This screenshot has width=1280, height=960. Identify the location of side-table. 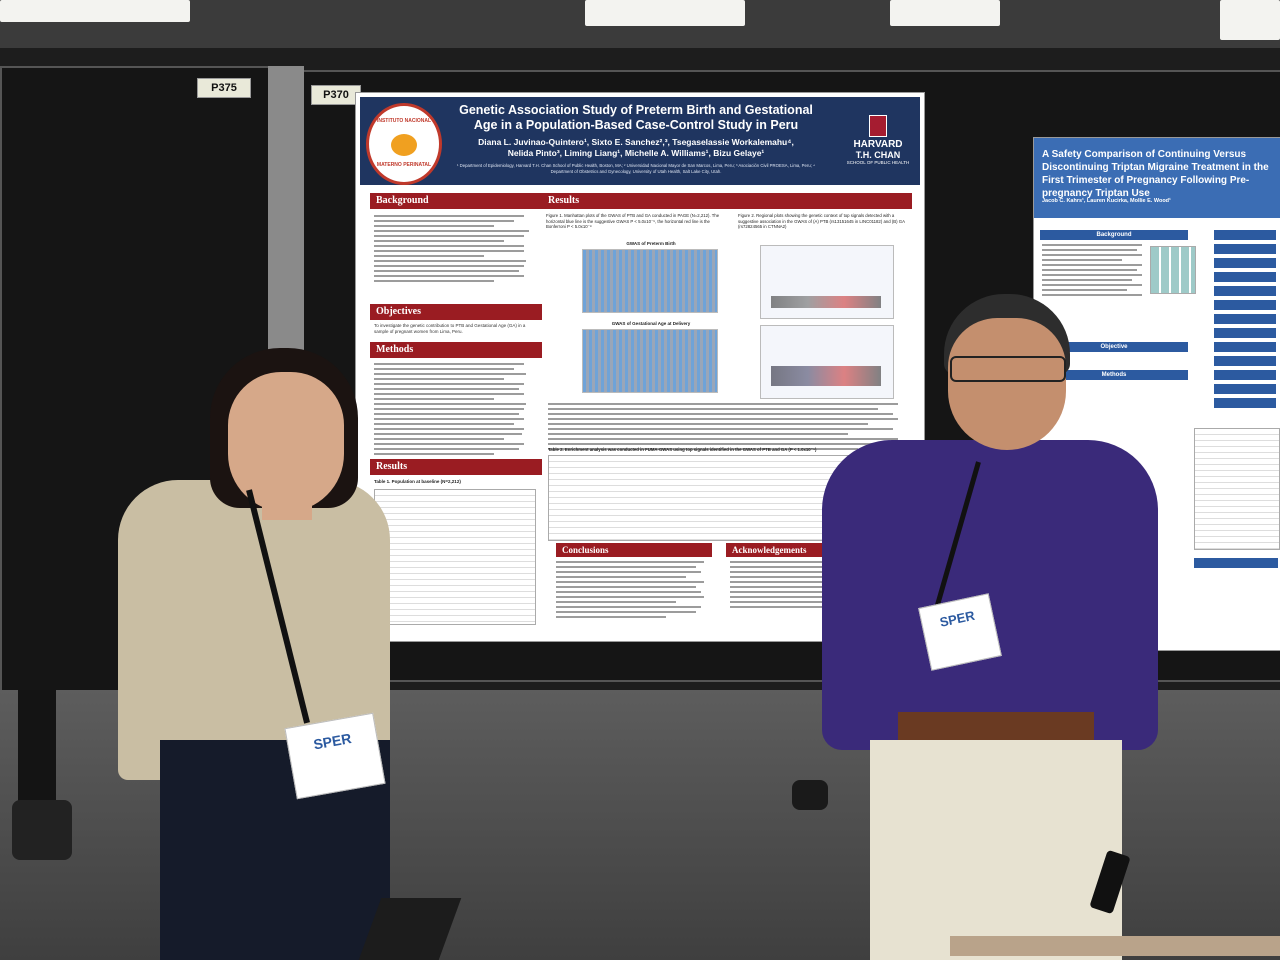
(1237, 489).